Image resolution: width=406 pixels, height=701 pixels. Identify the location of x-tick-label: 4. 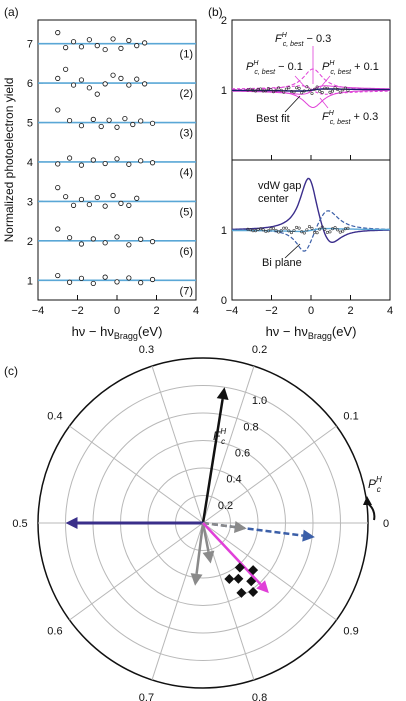
(196, 311).